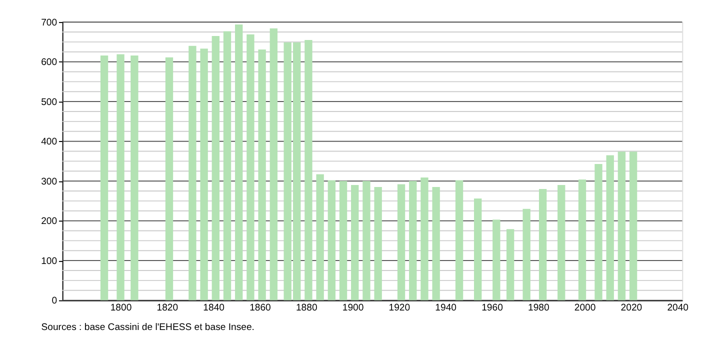 This screenshot has width=710, height=340. Describe the element at coordinates (49, 102) in the screenshot. I see `y-tick-label: 500` at that location.